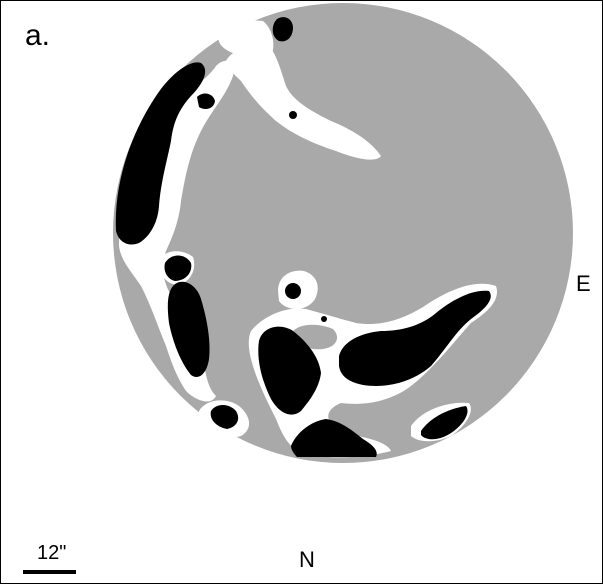 Image resolution: width=603 pixels, height=584 pixels. What do you see at coordinates (38, 35) in the screenshot?
I see `panel-label: a.` at bounding box center [38, 35].